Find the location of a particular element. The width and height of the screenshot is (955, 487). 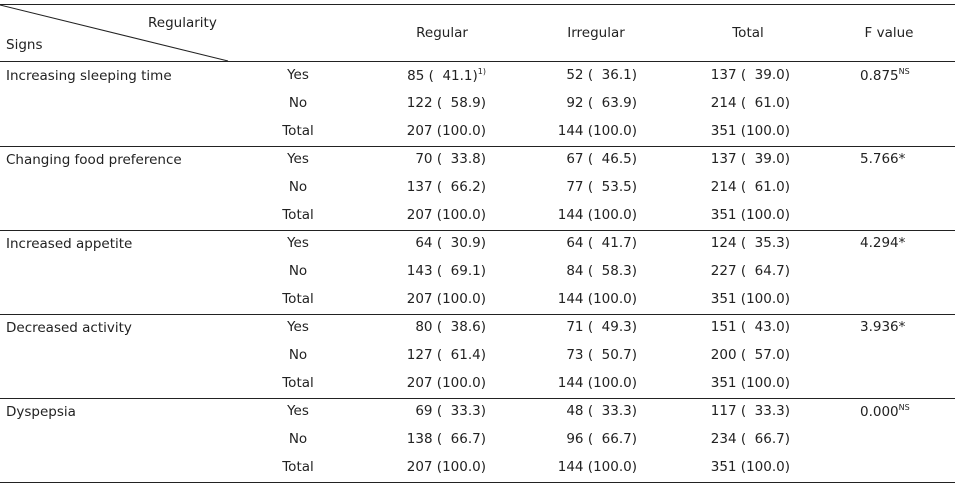

irregular-cell: 48 ( 33.3) is located at coordinates (578, 411).